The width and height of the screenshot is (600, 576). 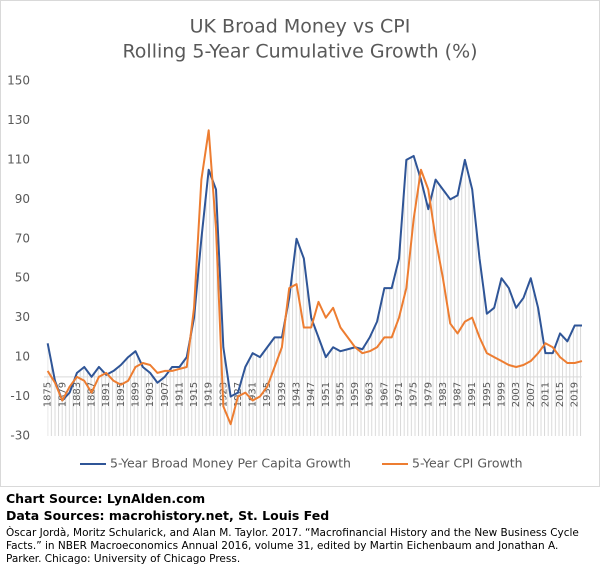 I want to click on x-tick-label: 1955, so click(x=340, y=394).